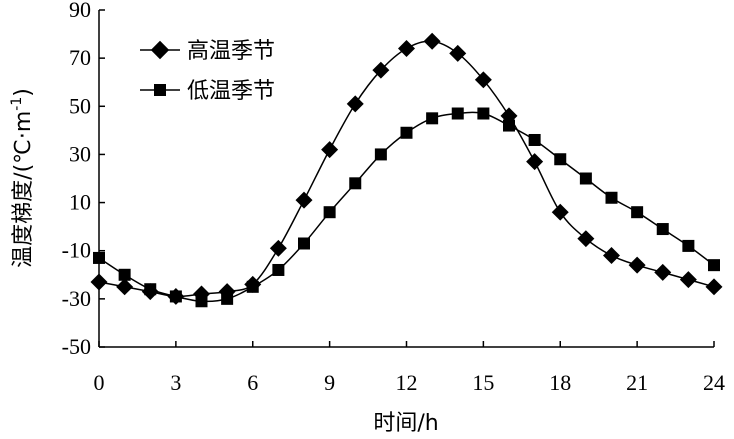 This screenshot has width=734, height=439. What do you see at coordinates (80, 105) in the screenshot?
I see `y-tick-label: 50` at bounding box center [80, 105].